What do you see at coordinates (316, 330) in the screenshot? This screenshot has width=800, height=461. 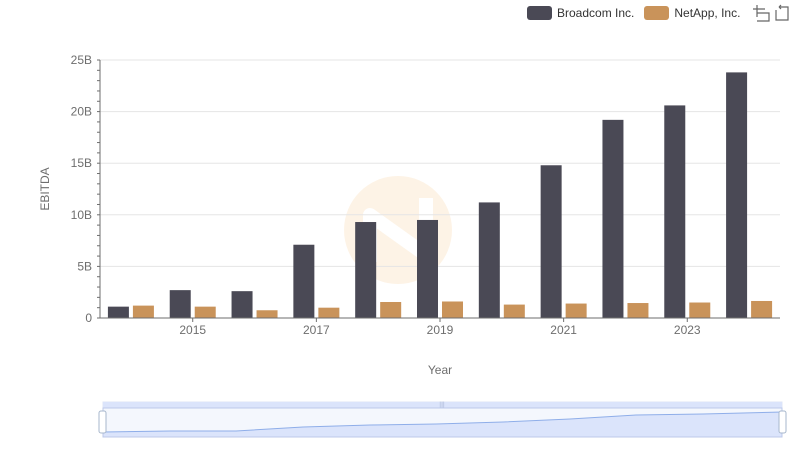 I see `x-tick-label: 2017` at bounding box center [316, 330].